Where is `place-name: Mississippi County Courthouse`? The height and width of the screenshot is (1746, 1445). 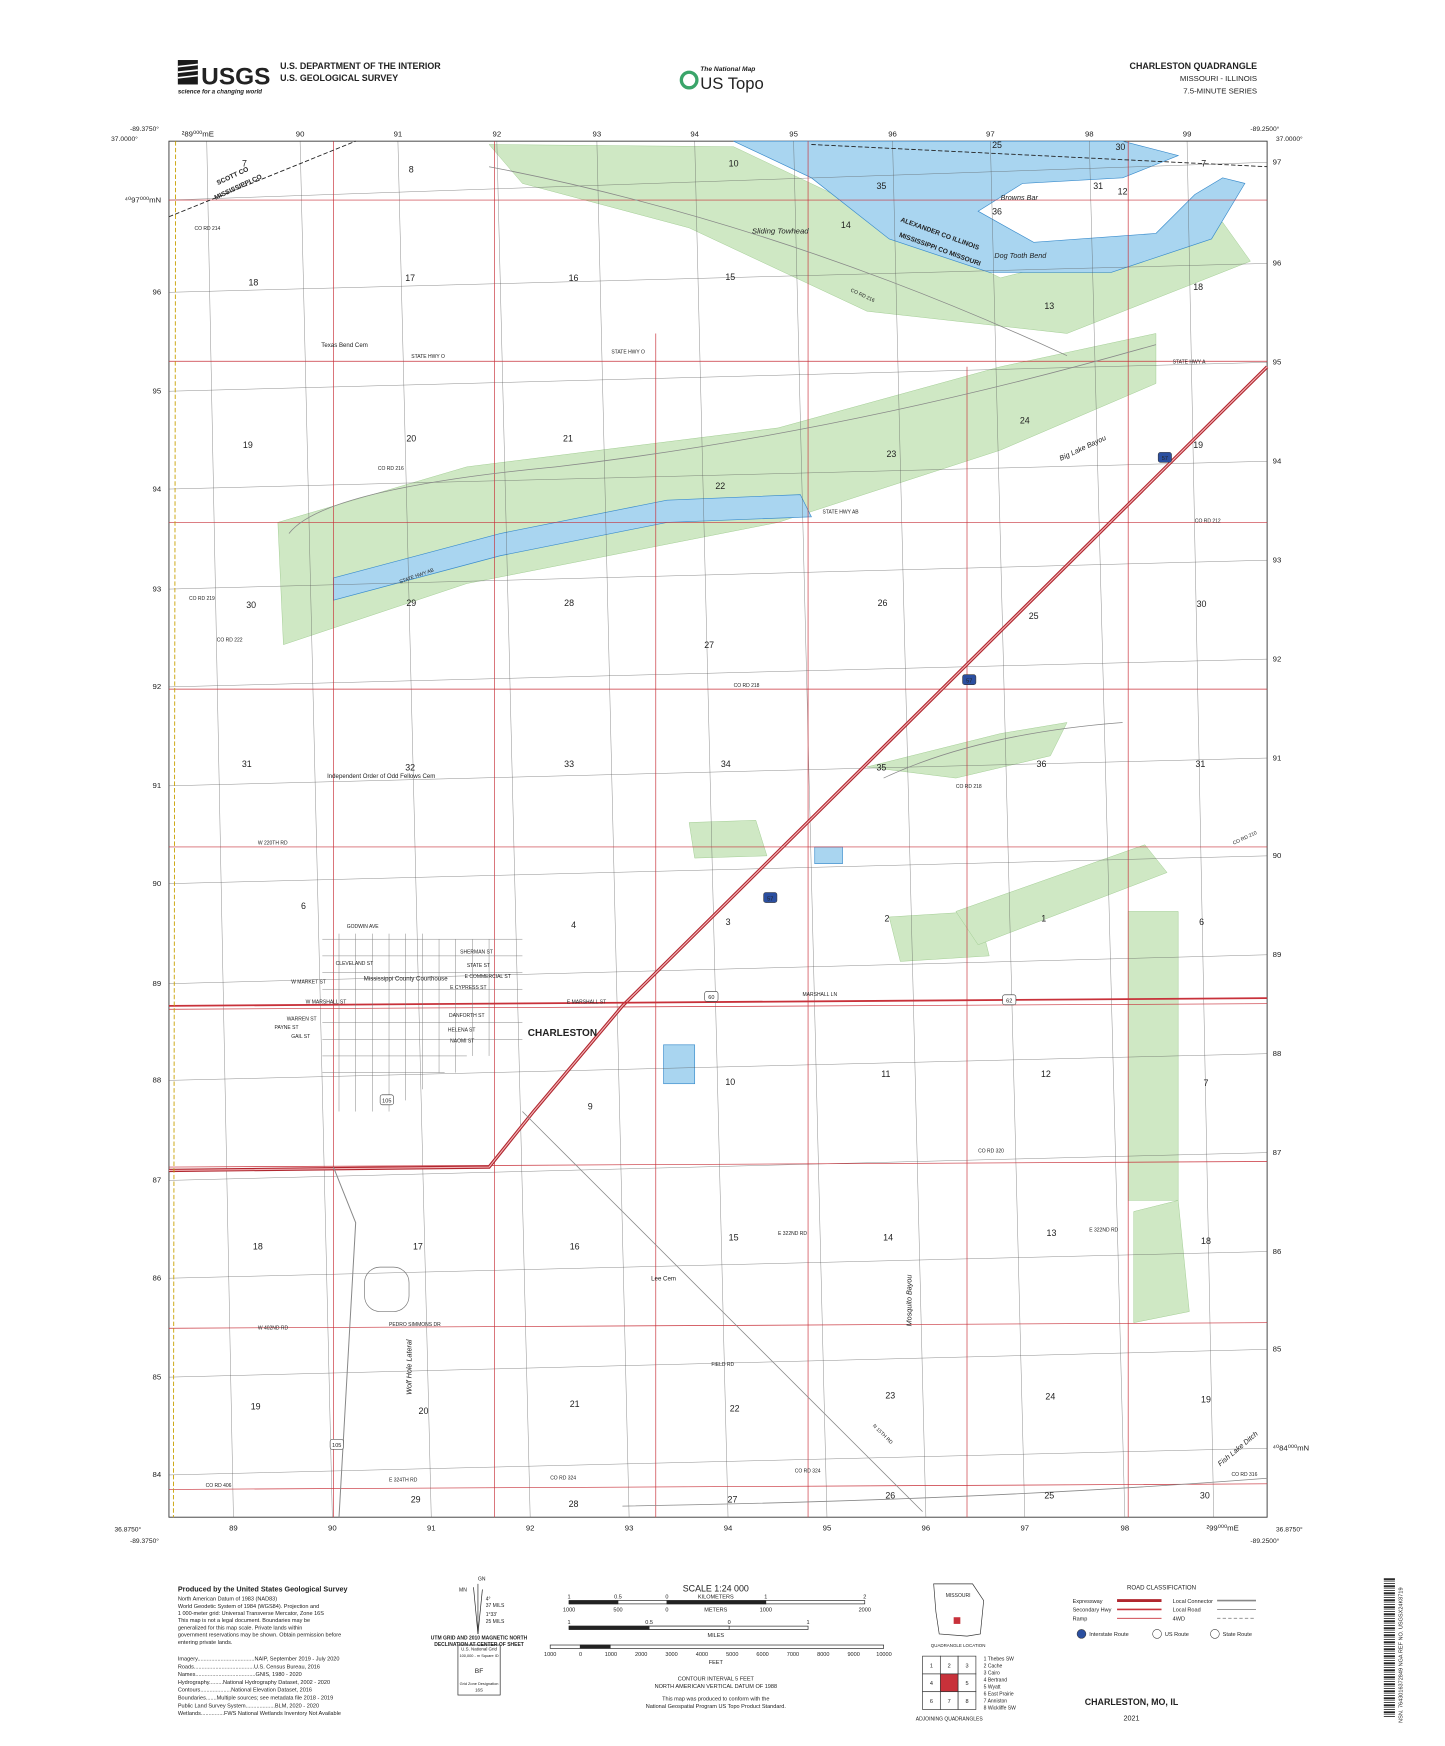 place-name: Mississippi County Courthouse is located at coordinates (406, 978).